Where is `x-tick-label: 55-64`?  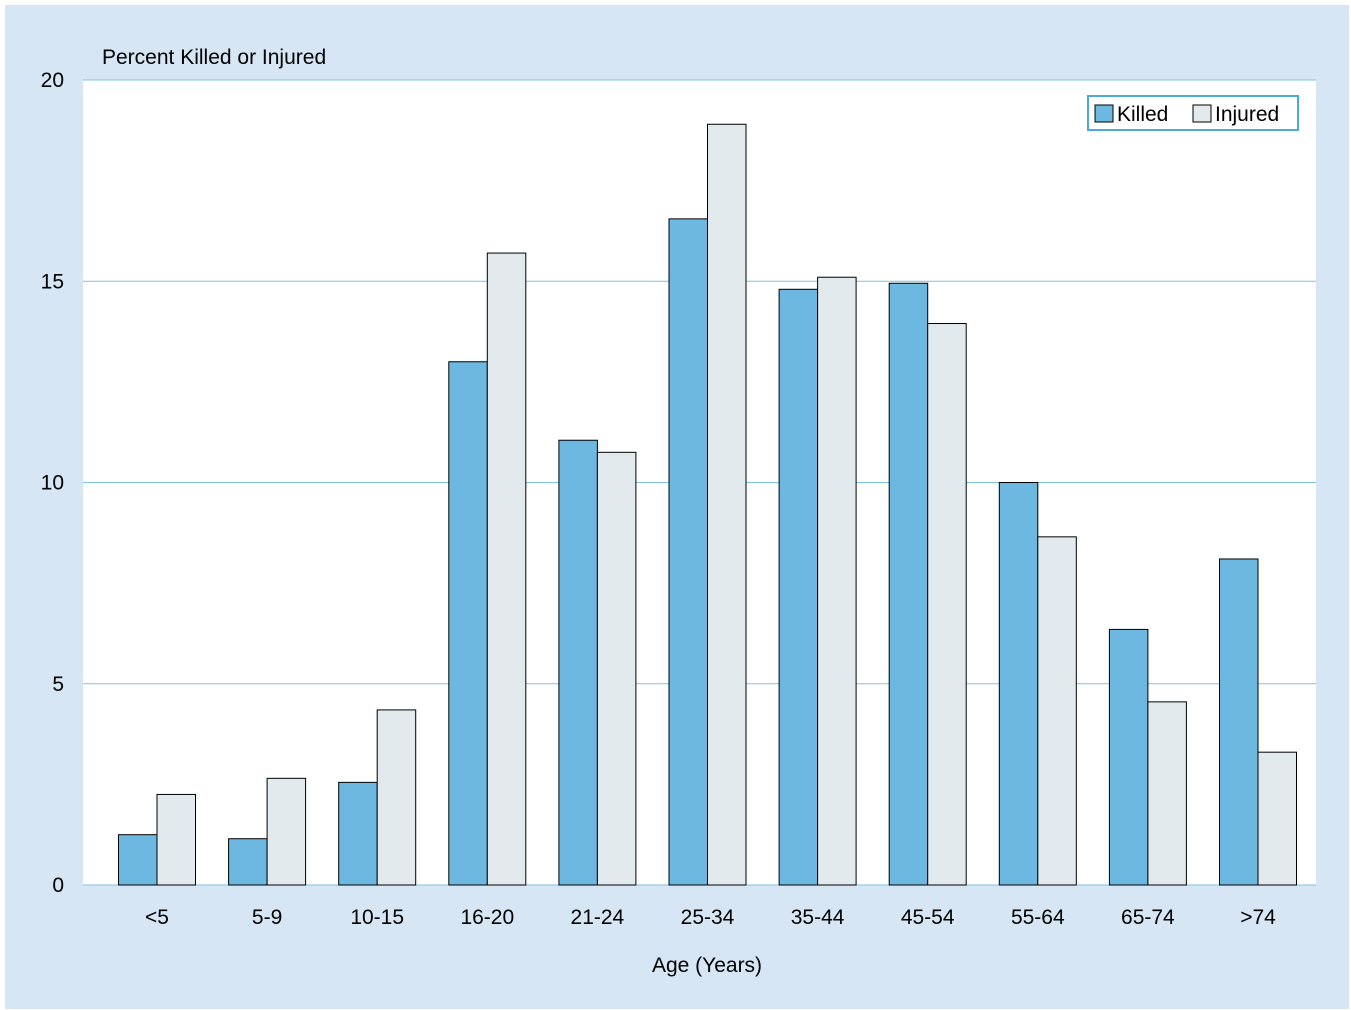 x-tick-label: 55-64 is located at coordinates (1038, 917).